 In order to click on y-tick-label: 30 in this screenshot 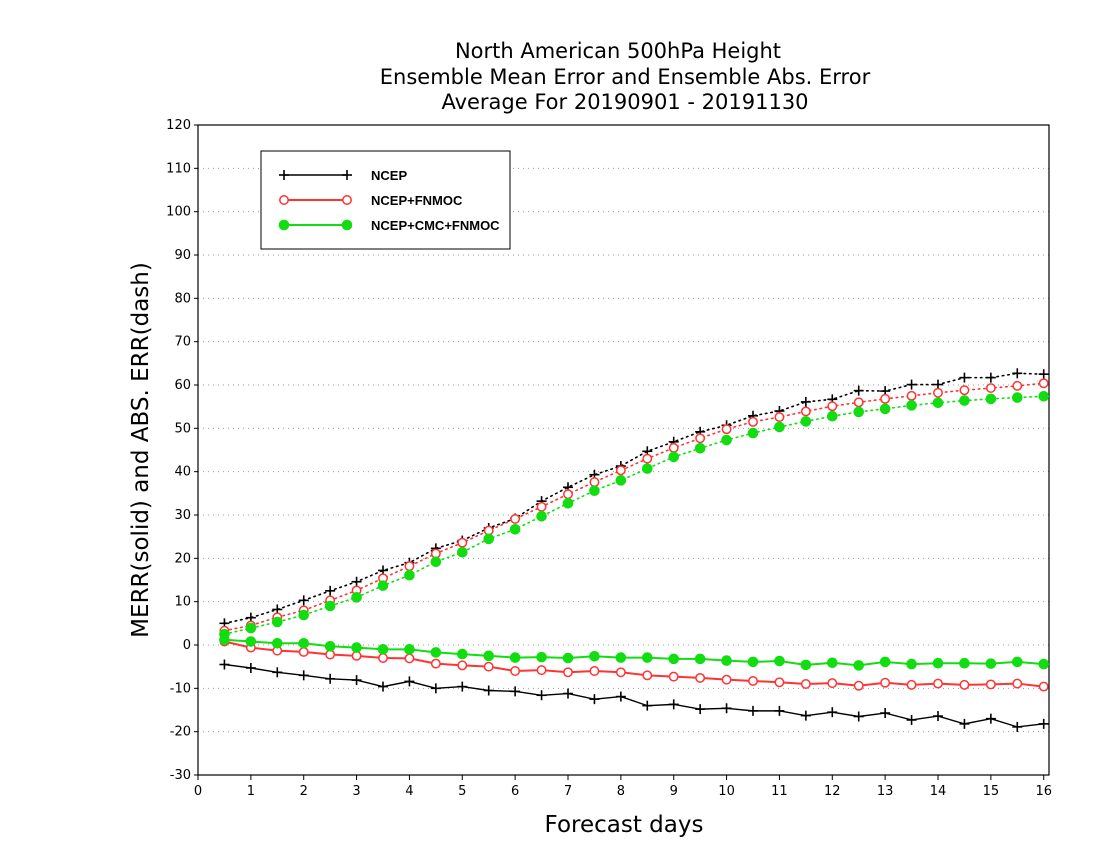, I will do `click(182, 515)`.